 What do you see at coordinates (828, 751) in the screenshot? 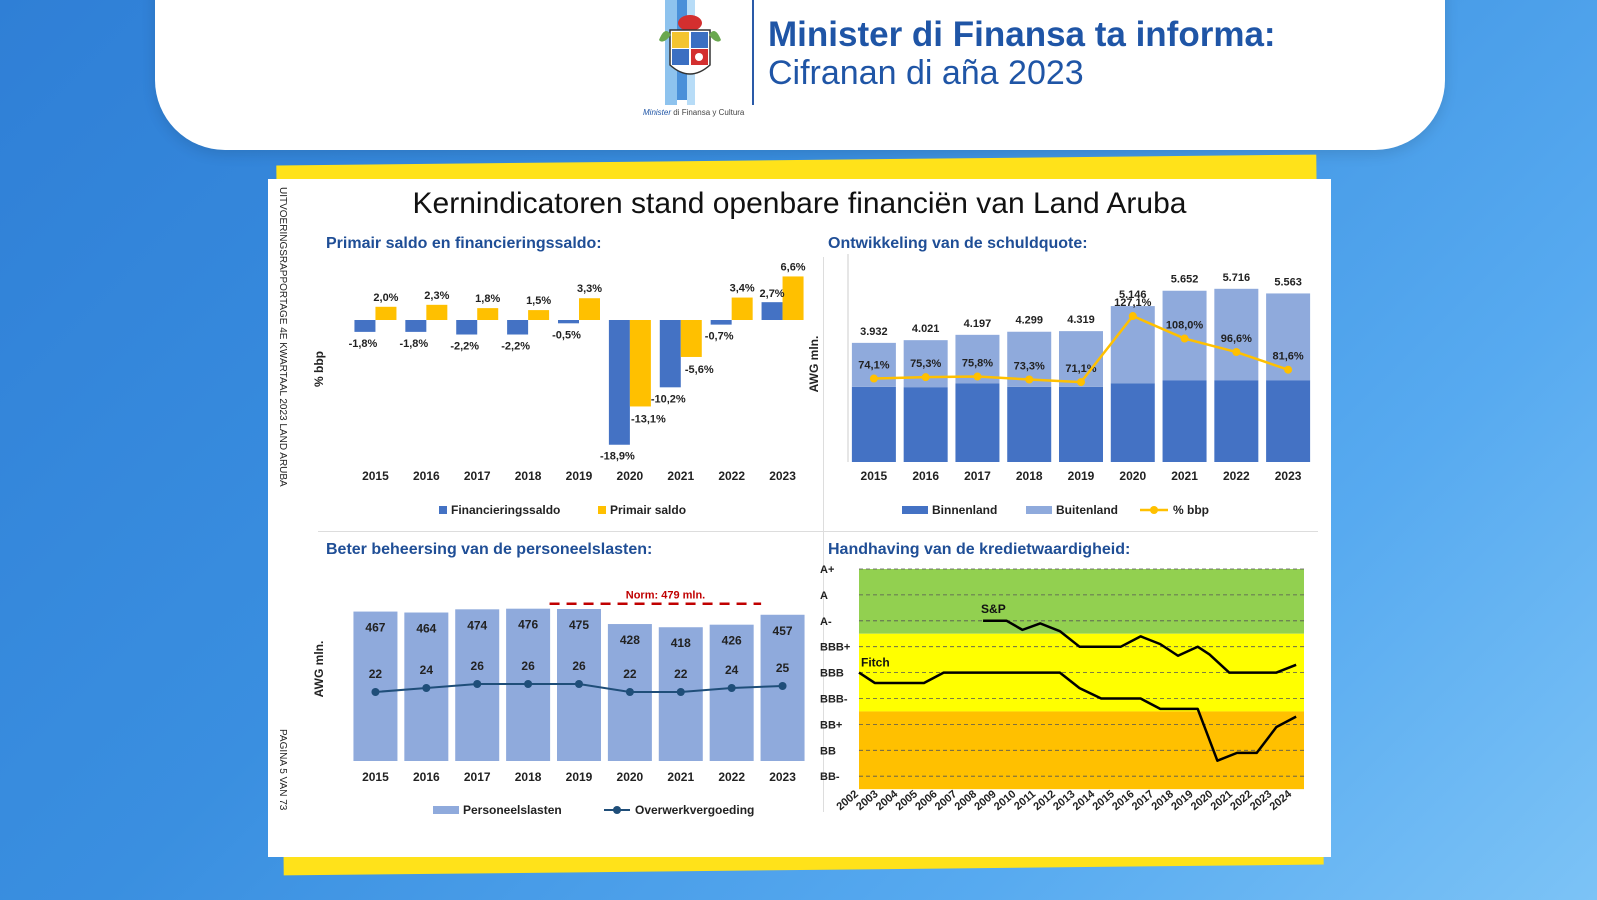
I see `rating-tick-label: BB` at bounding box center [828, 751].